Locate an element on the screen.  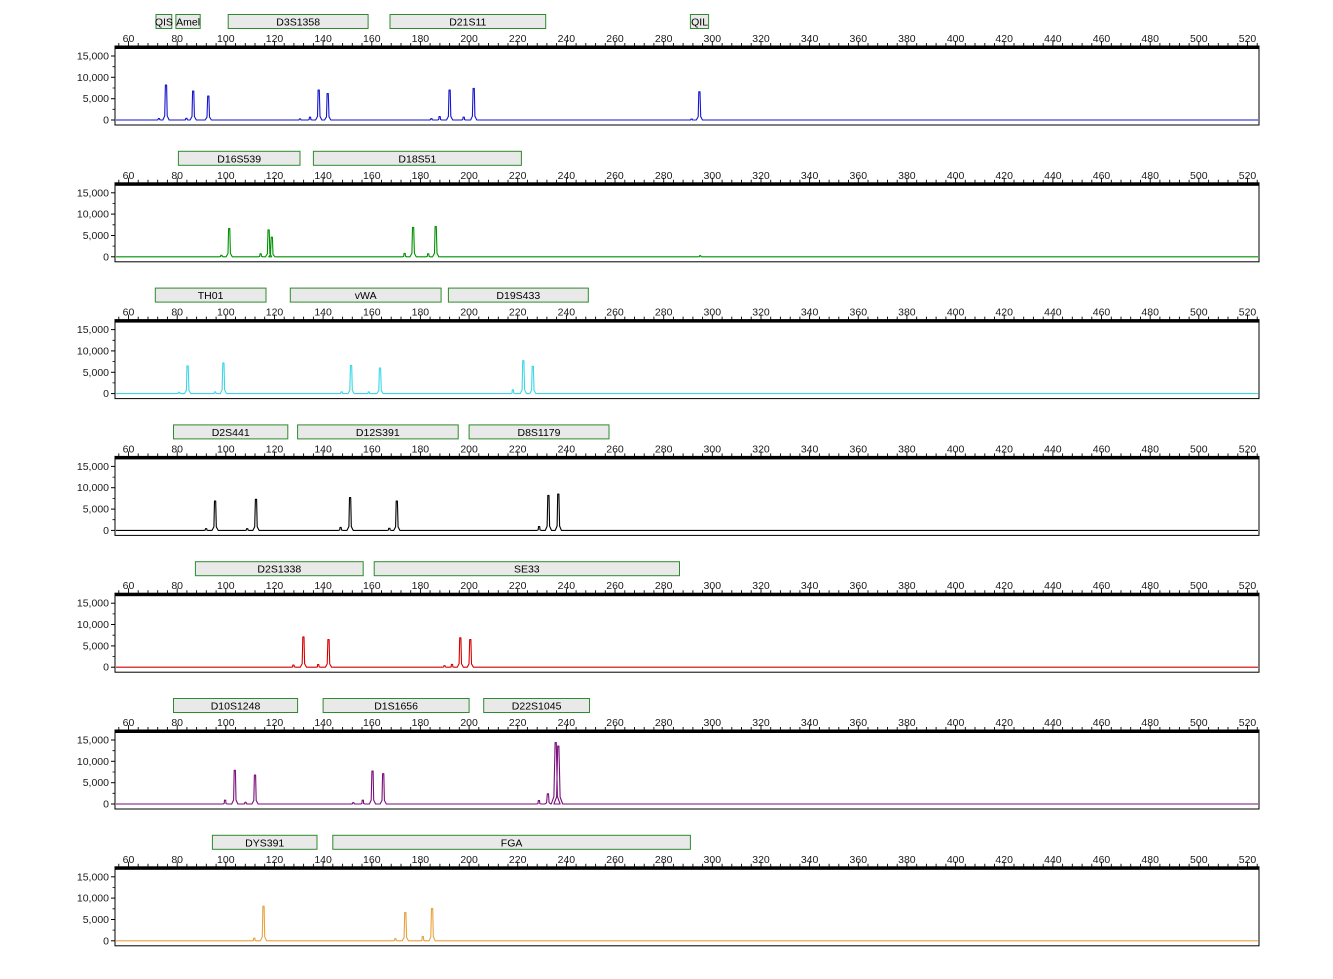
marker-box-vWA is located at coordinates (365, 295).